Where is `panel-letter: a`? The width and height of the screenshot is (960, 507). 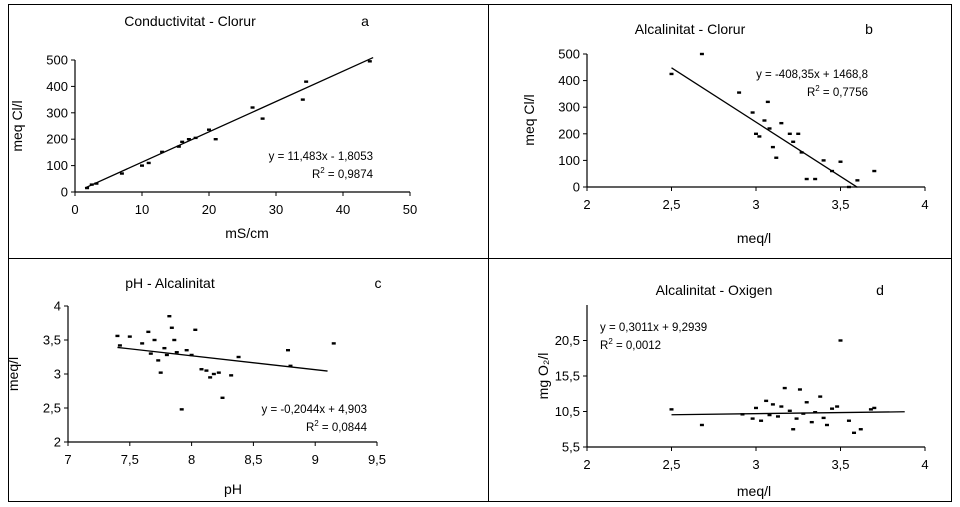
panel-letter: a is located at coordinates (365, 21).